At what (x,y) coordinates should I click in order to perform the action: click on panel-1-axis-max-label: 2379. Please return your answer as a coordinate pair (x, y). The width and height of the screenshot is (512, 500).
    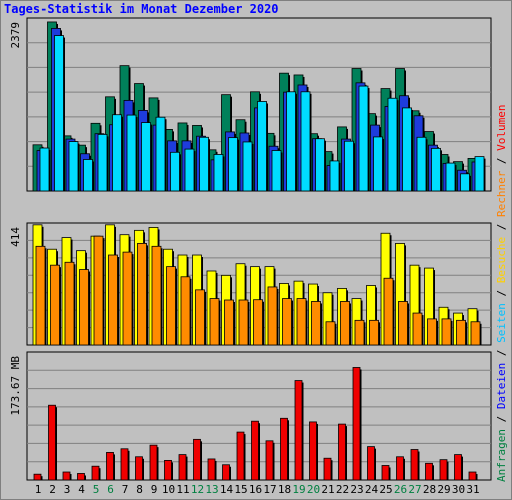
    Looking at the image, I should click on (15, 35).